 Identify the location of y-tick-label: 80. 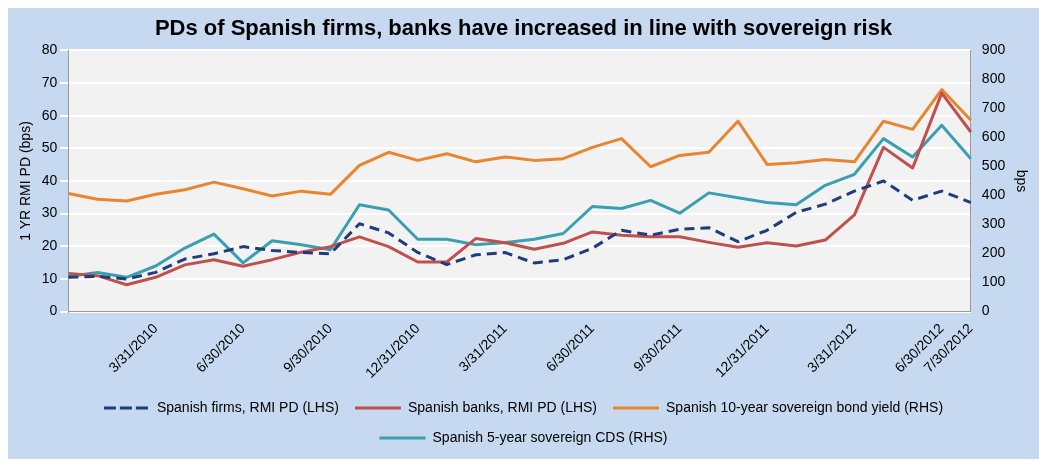
(49, 49).